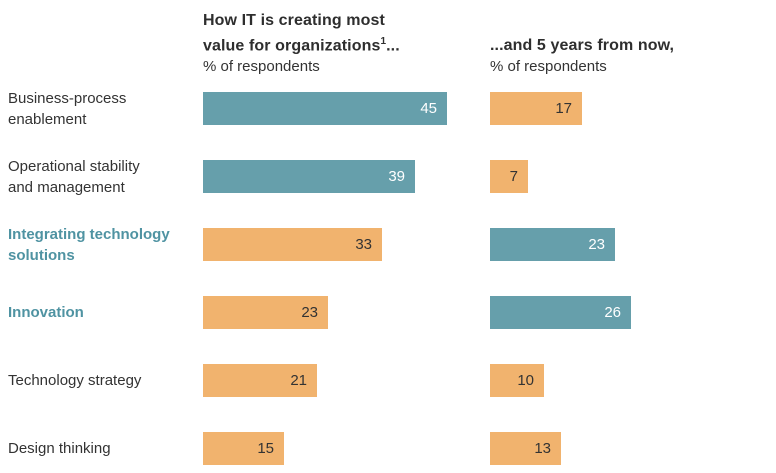  What do you see at coordinates (536, 109) in the screenshot?
I see `bar-future: 17` at bounding box center [536, 109].